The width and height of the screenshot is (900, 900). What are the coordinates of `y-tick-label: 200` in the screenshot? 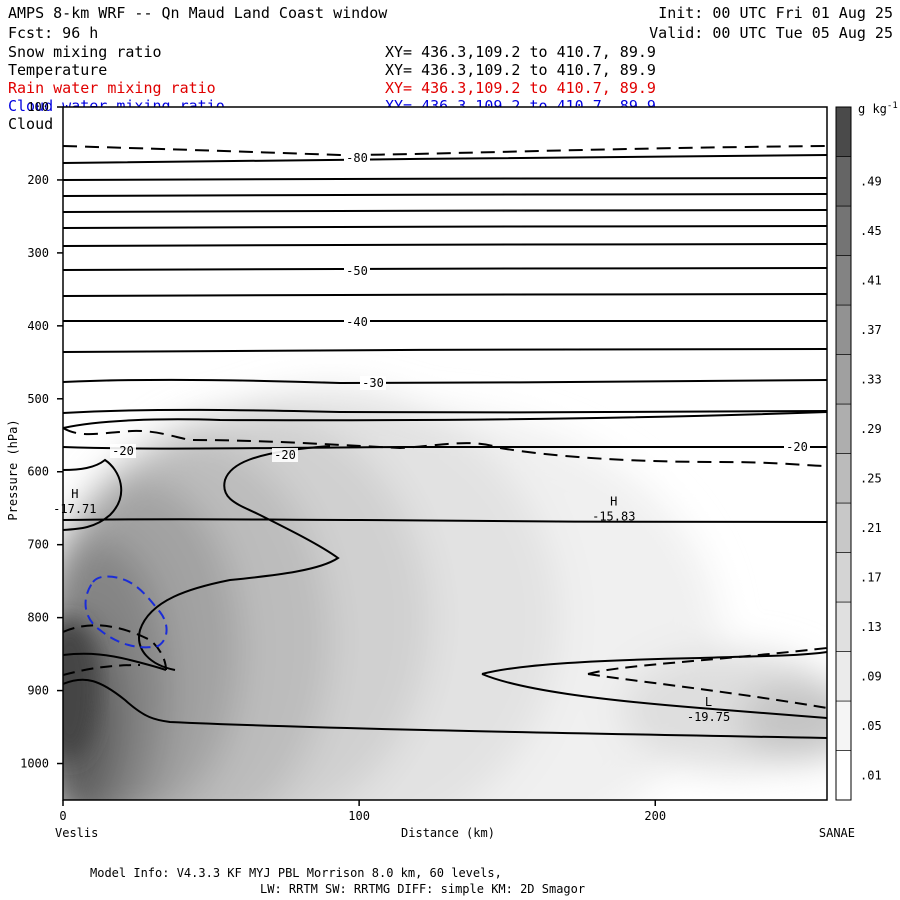 It's located at (38, 180).